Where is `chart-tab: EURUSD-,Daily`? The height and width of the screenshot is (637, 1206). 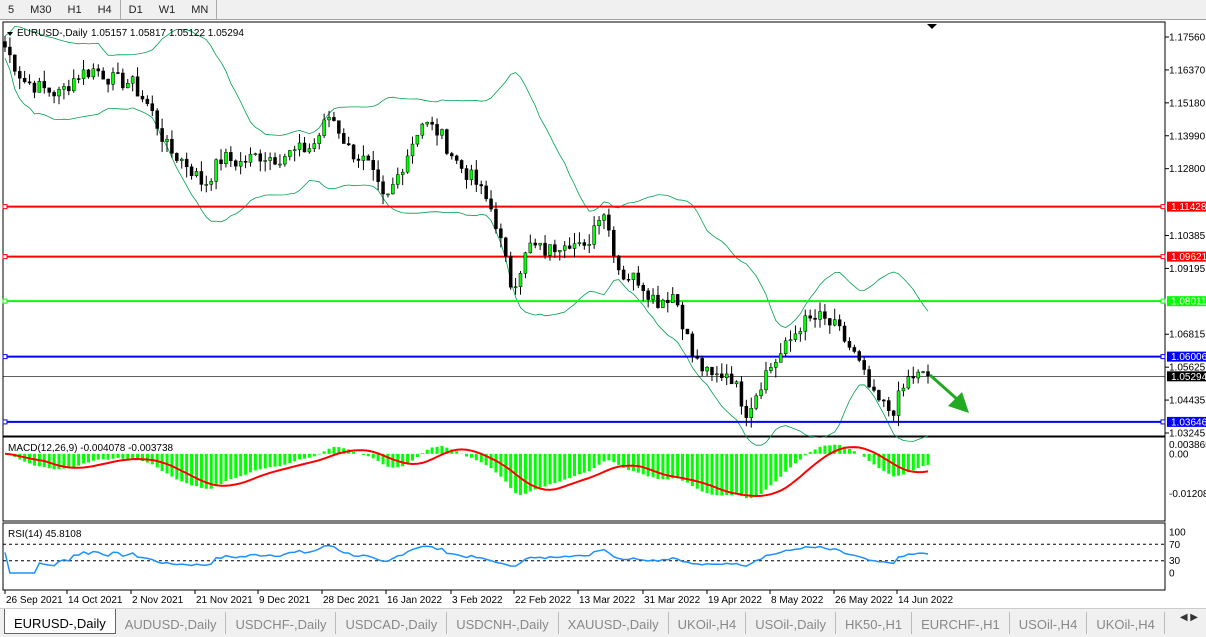 chart-tab: EURUSD-,Daily is located at coordinates (60, 621).